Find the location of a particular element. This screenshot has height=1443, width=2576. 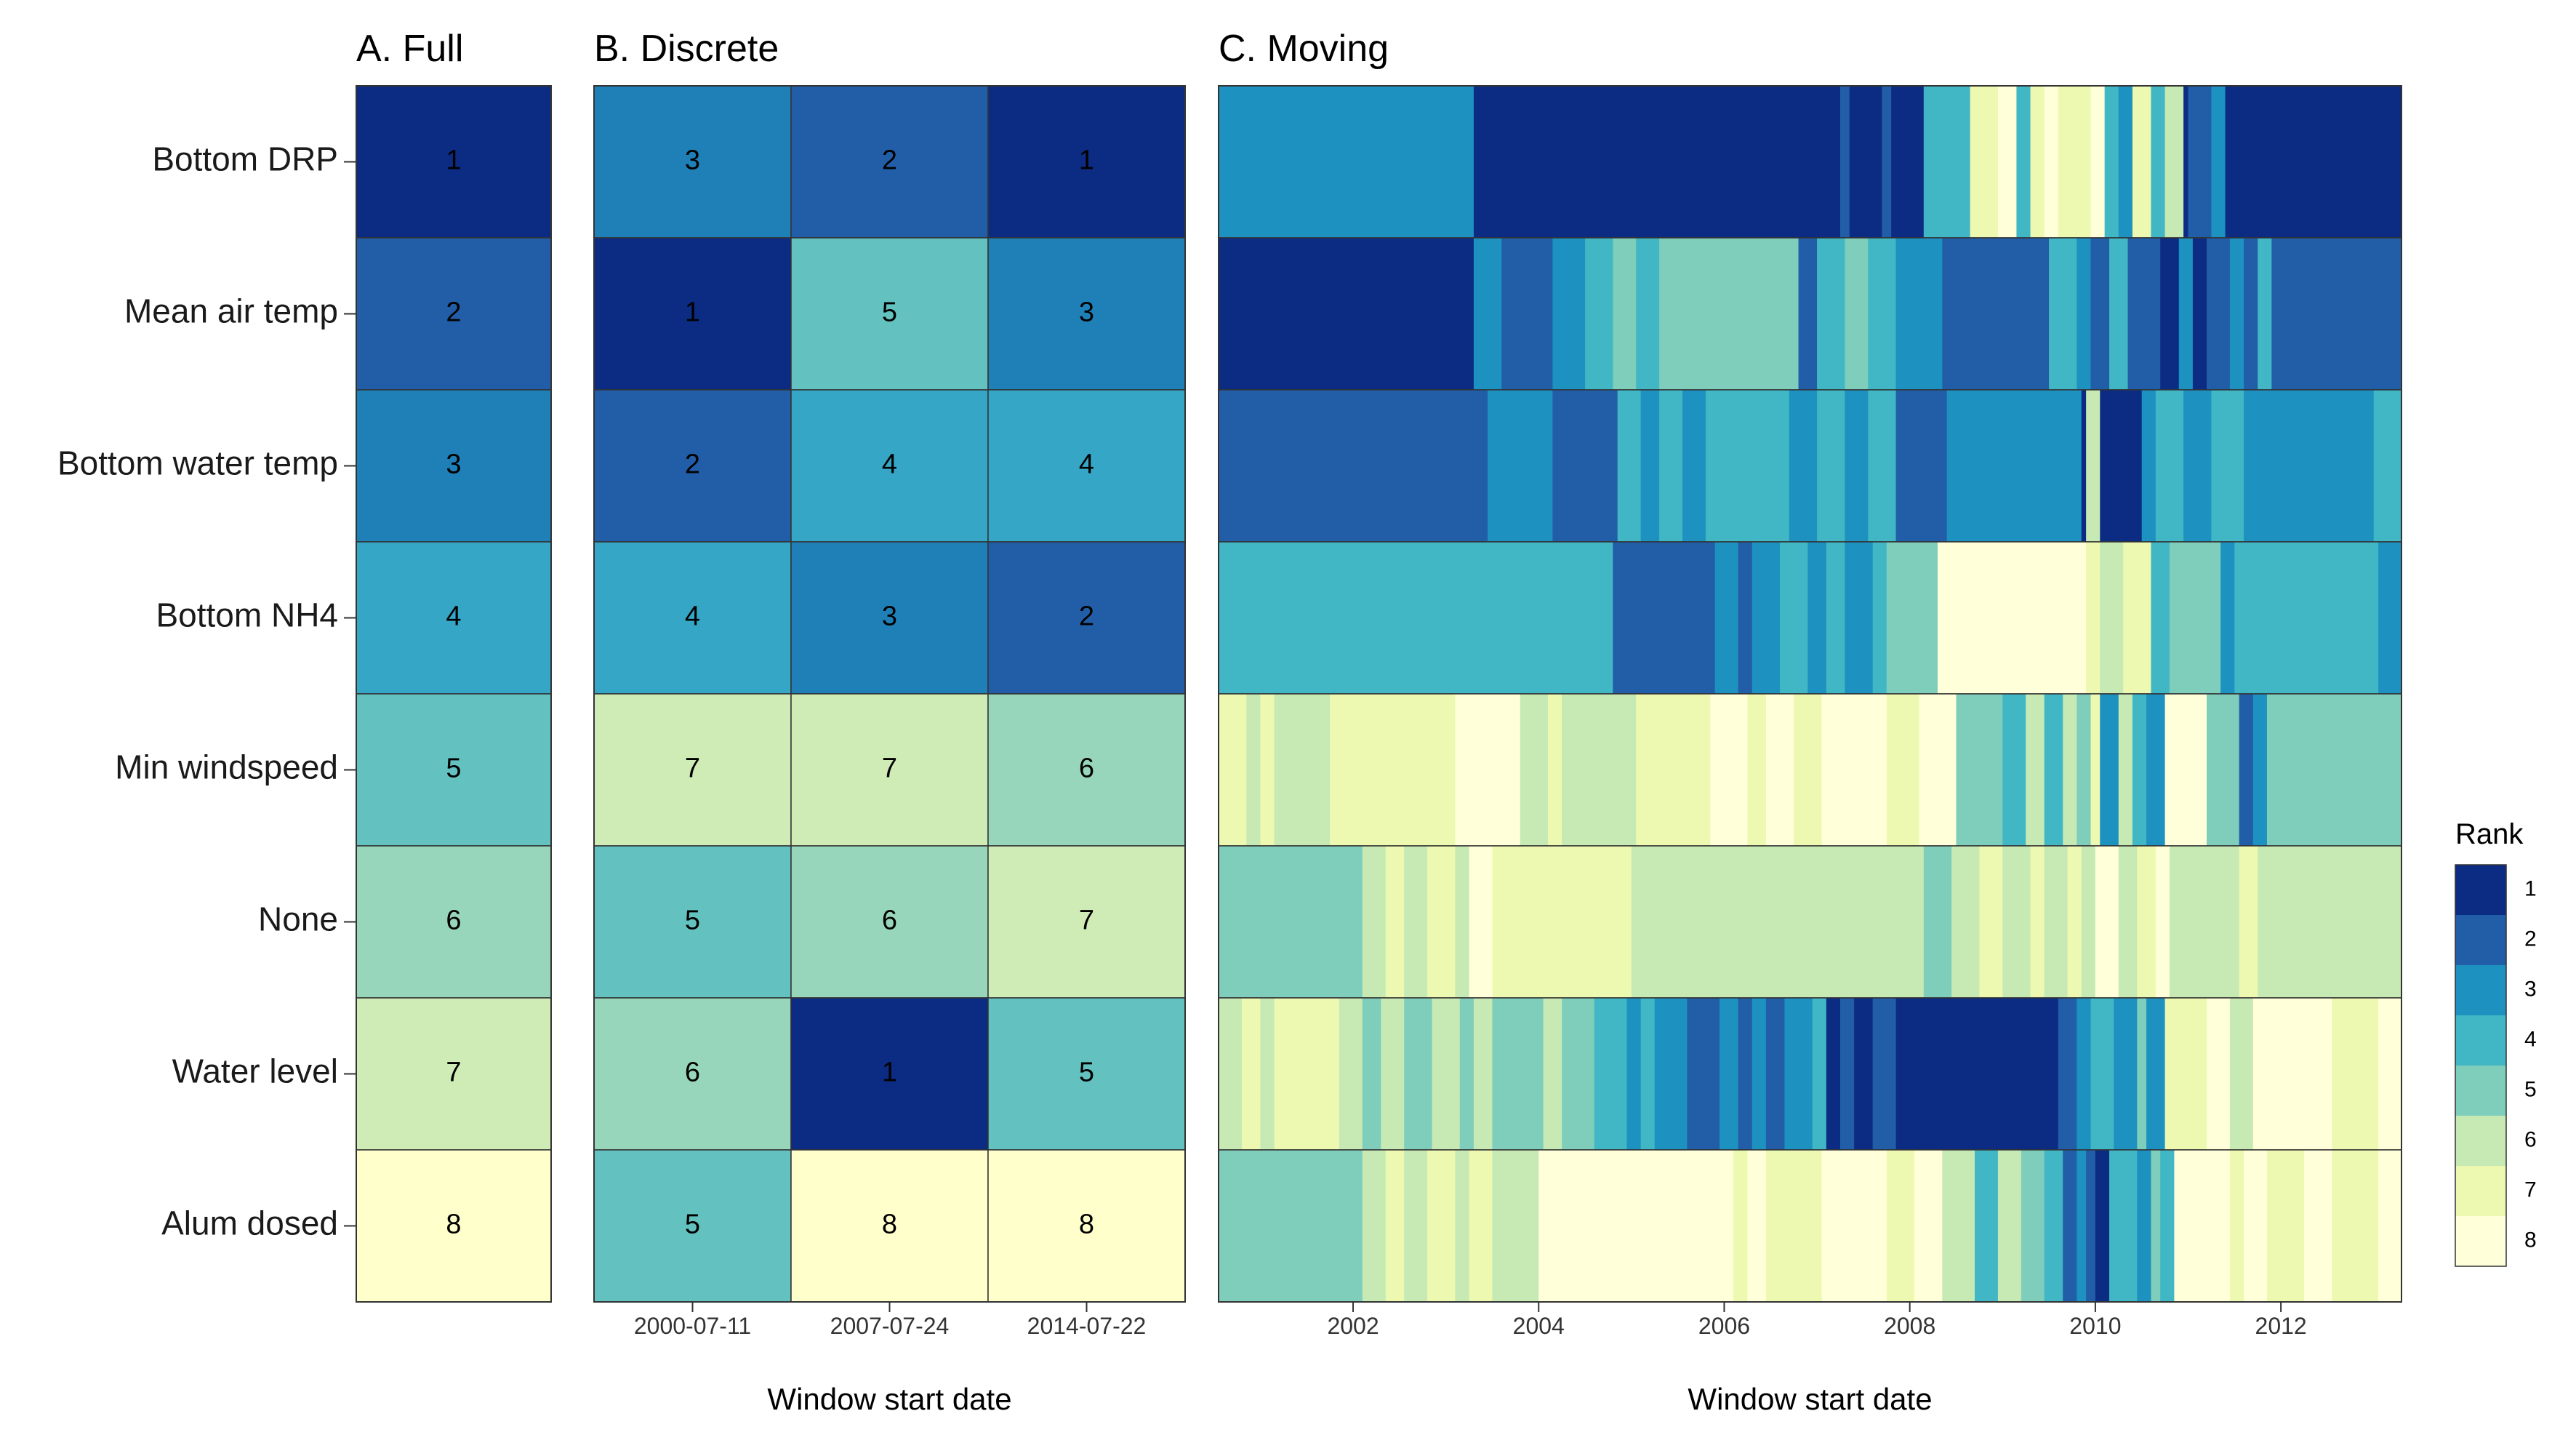

legend-label-1: 1 is located at coordinates (2530, 888).